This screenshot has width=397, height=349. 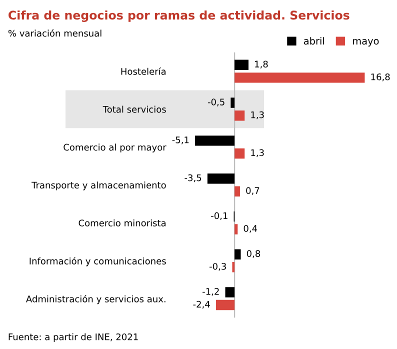 I want to click on data-label: -2,4, so click(x=201, y=304).